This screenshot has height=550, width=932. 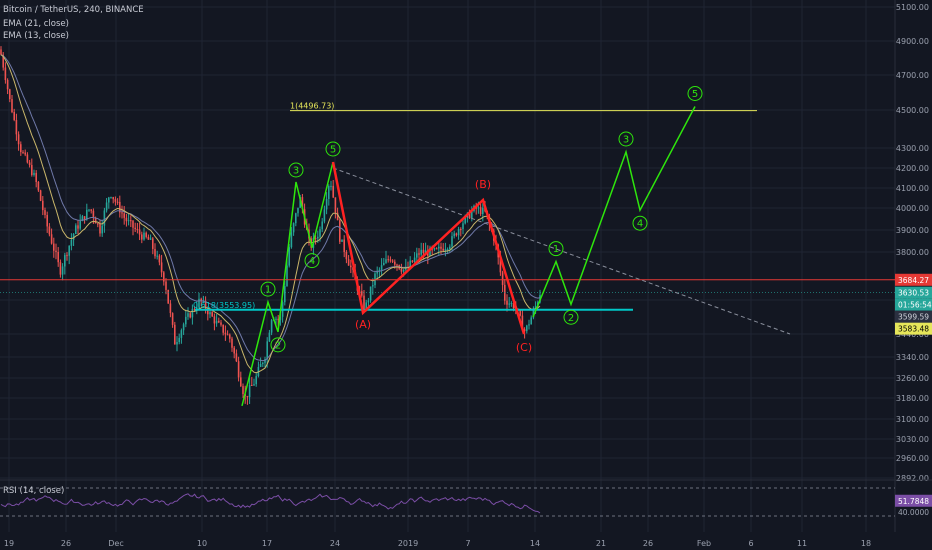 What do you see at coordinates (333, 150) in the screenshot?
I see `wave-label-text: 5` at bounding box center [333, 150].